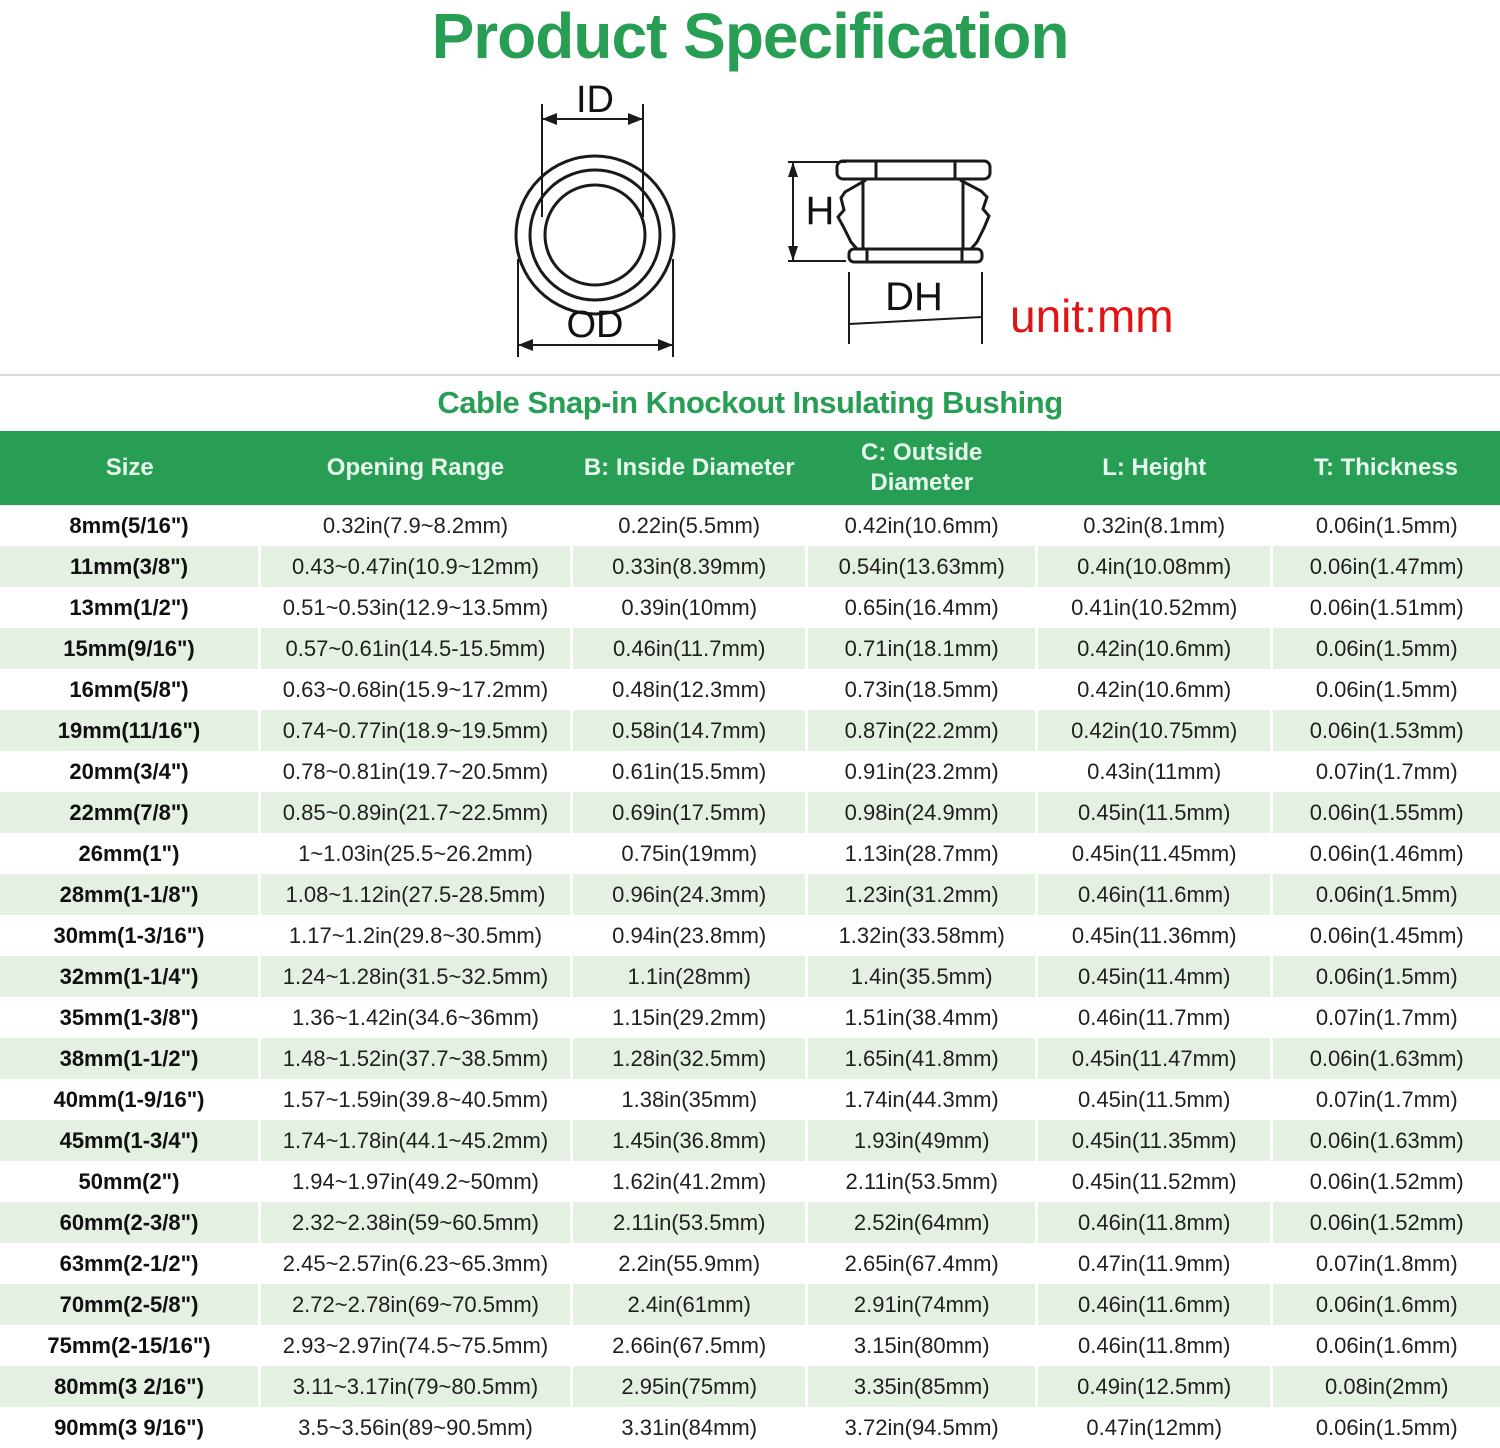 Image resolution: width=1500 pixels, height=1448 pixels. What do you see at coordinates (130, 772) in the screenshot?
I see `size-cell: 20mm(3/4")` at bounding box center [130, 772].